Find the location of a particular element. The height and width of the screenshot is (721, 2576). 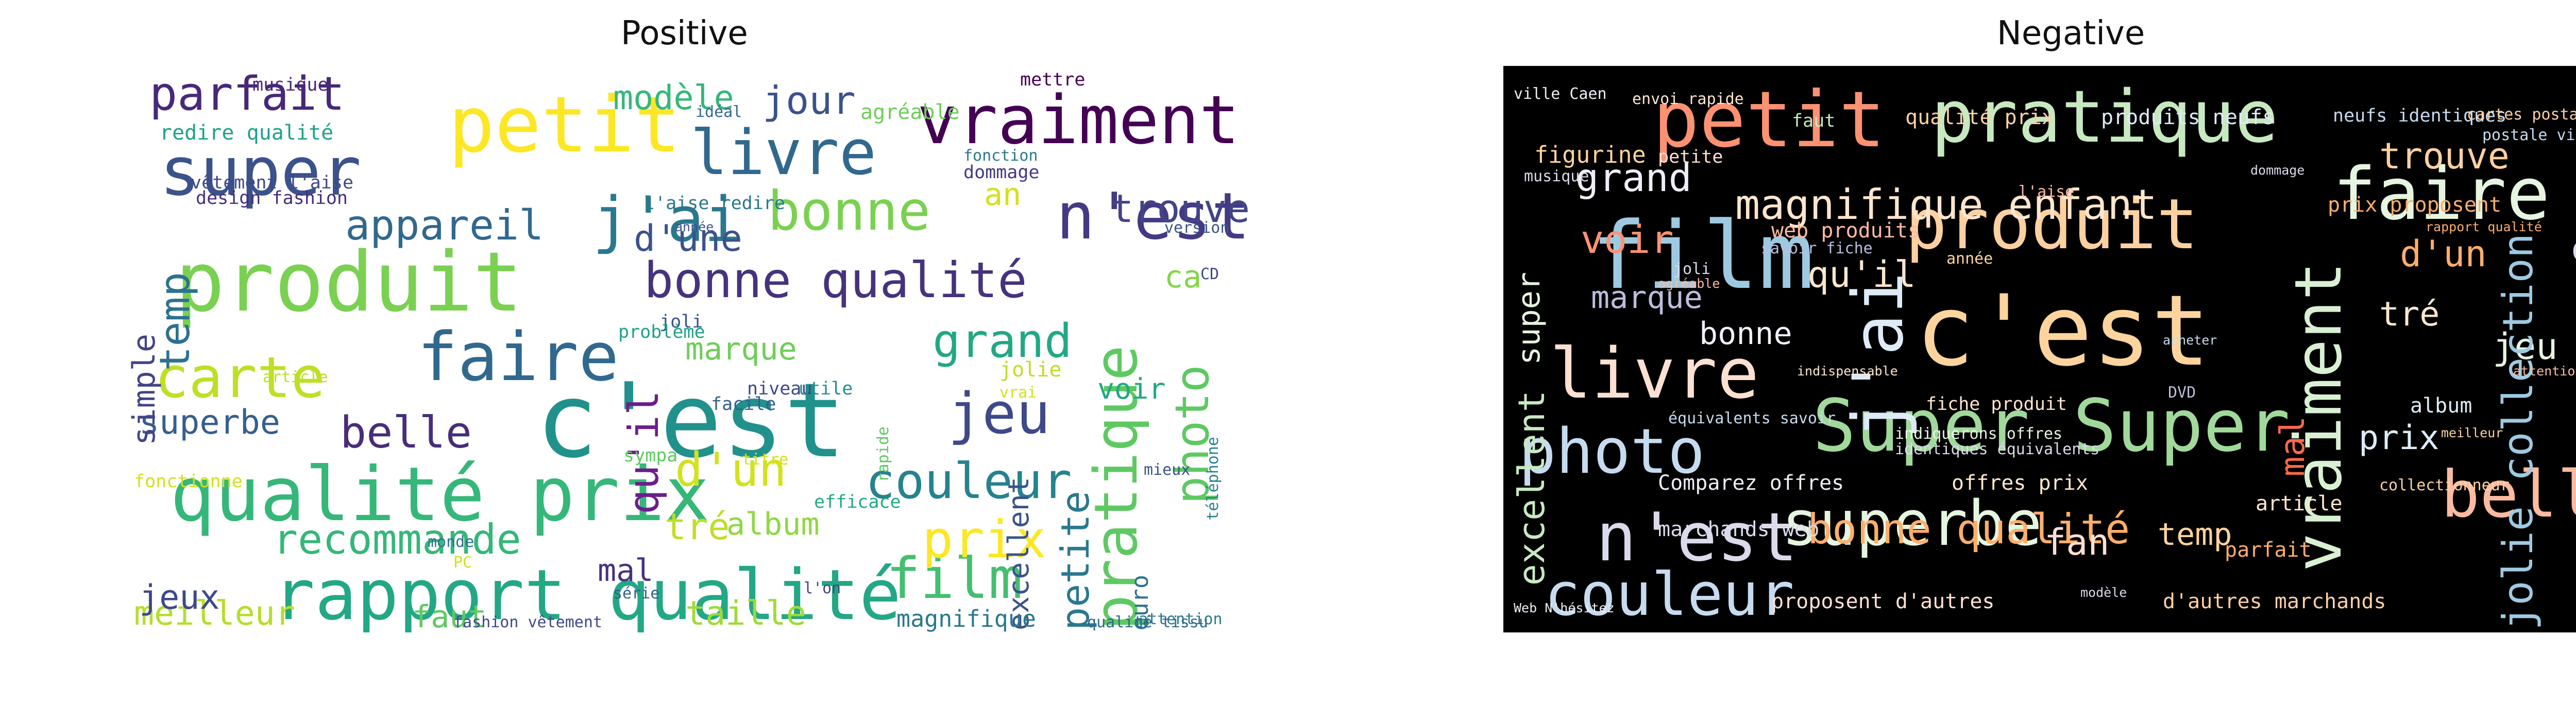

positive-word: voir is located at coordinates (1131, 388).